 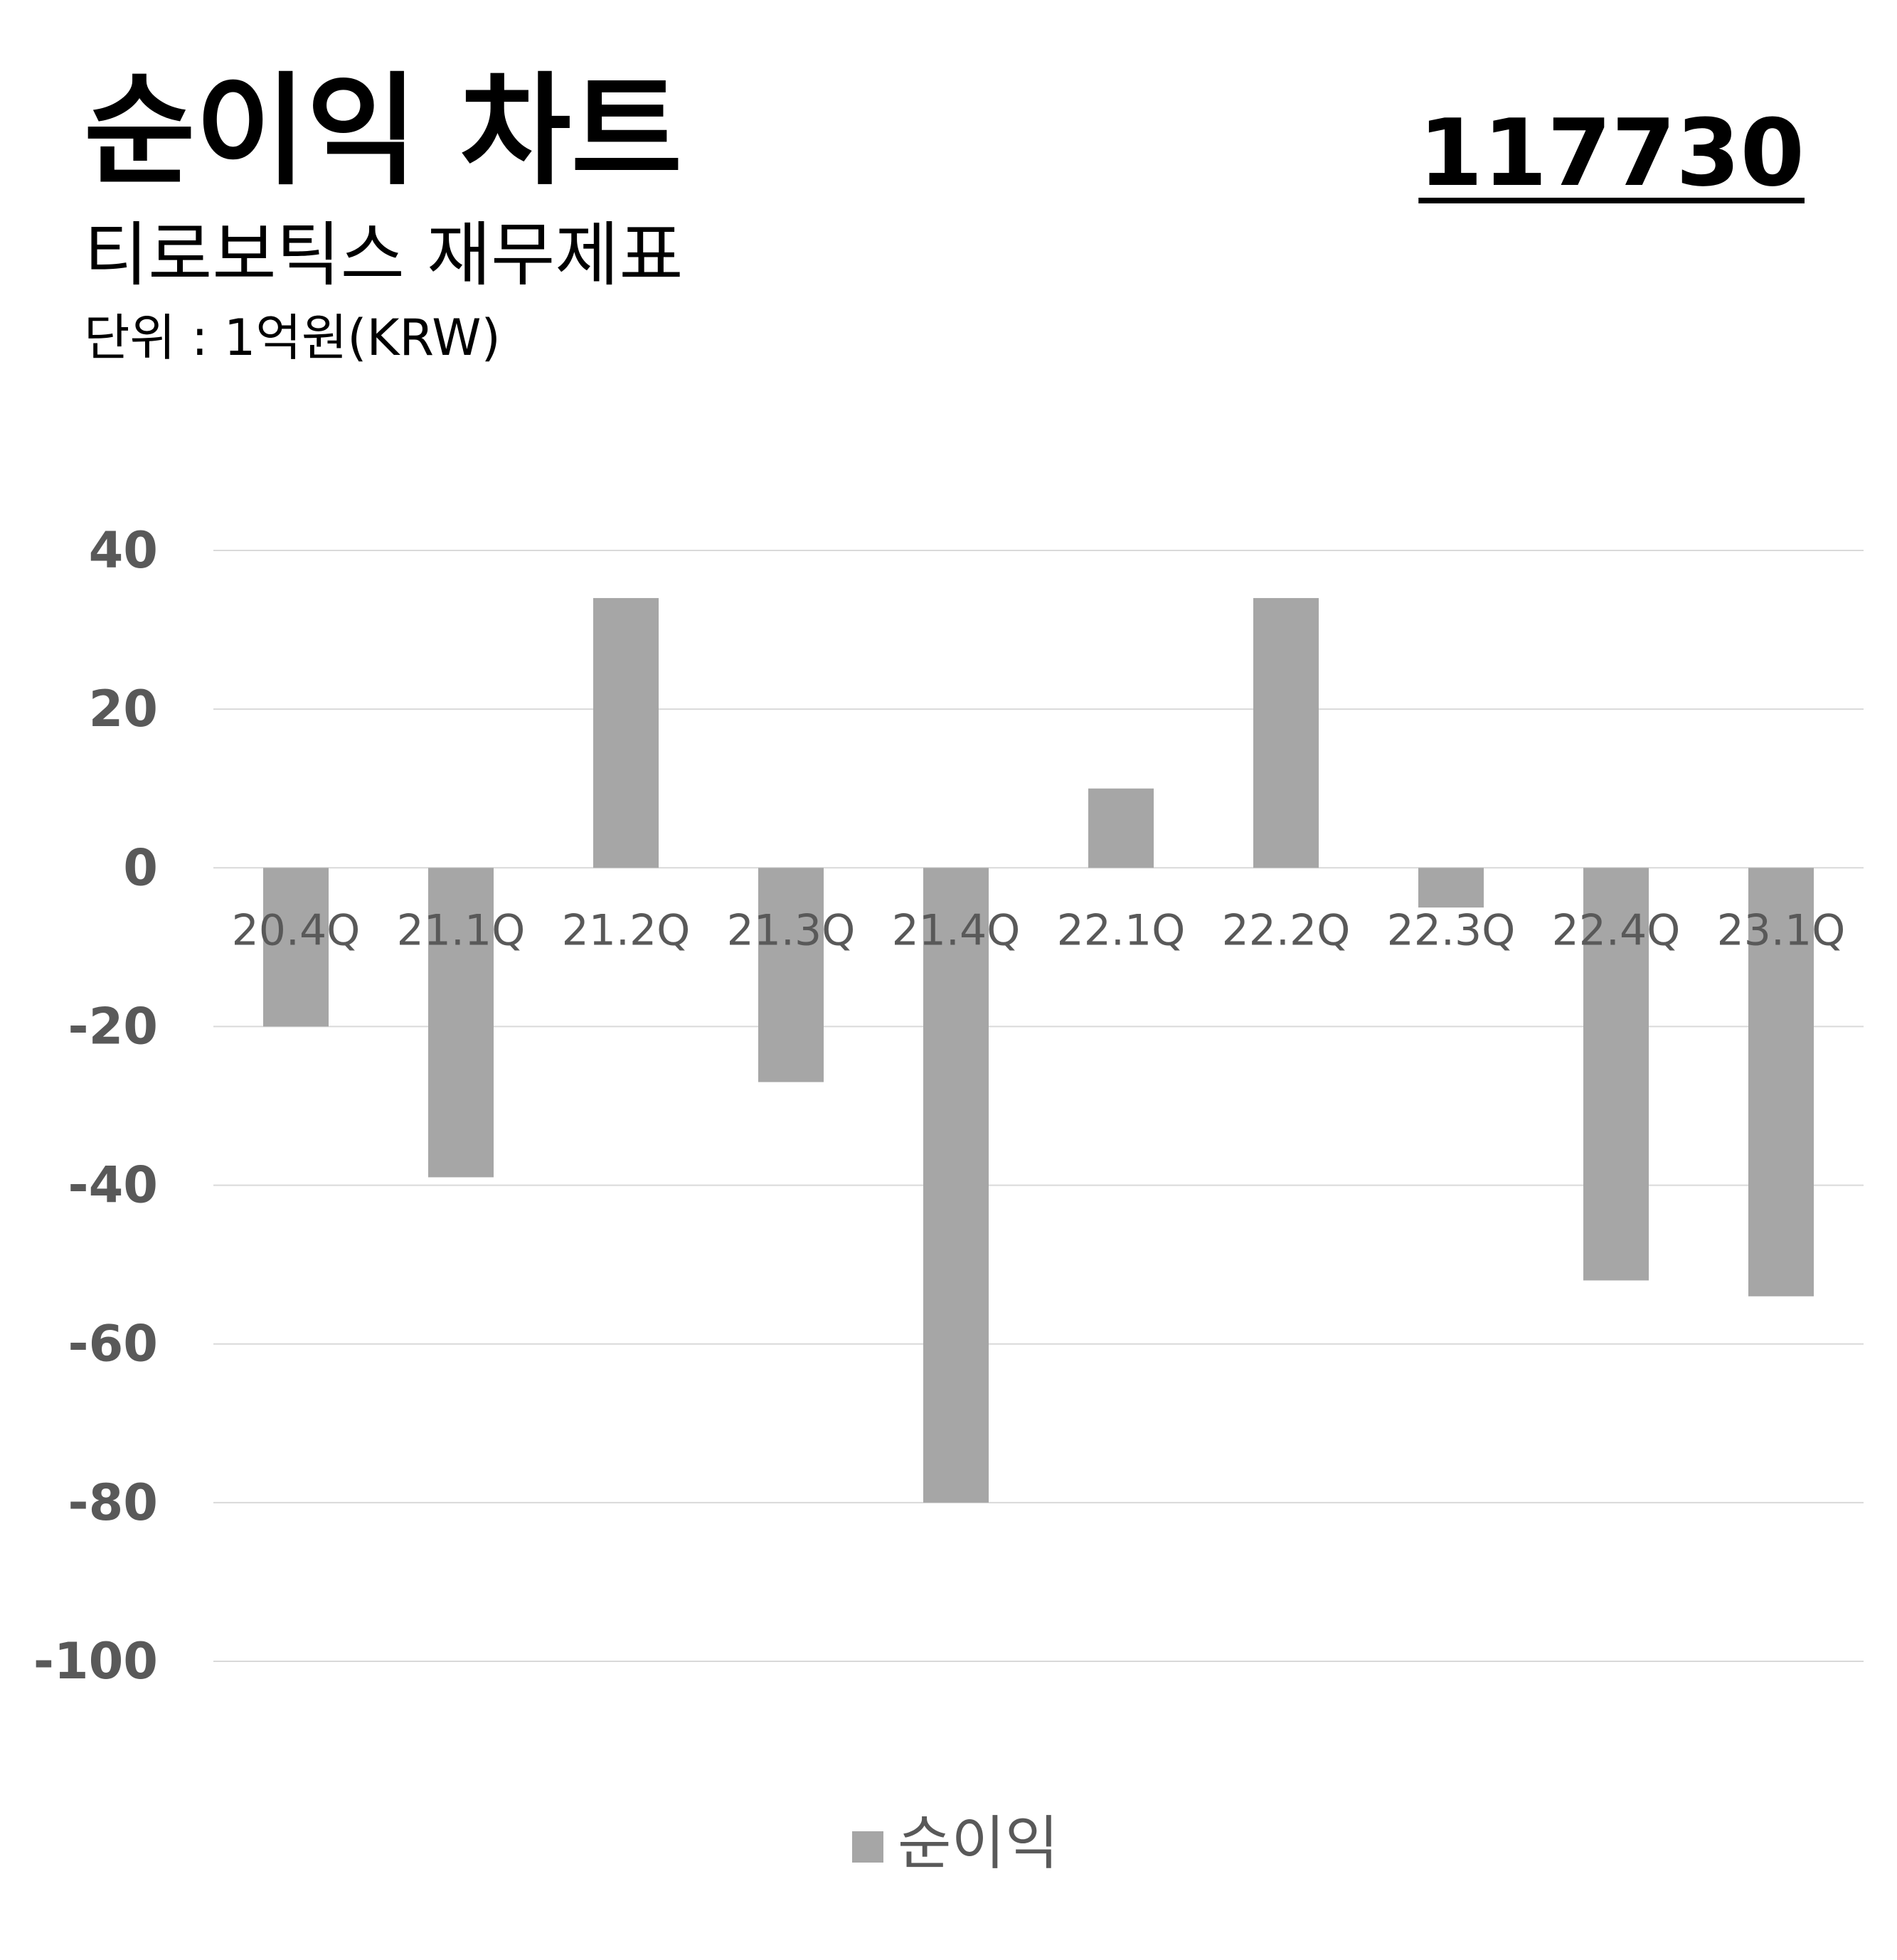 What do you see at coordinates (124, 709) in the screenshot?
I see `y-tick-label: 20` at bounding box center [124, 709].